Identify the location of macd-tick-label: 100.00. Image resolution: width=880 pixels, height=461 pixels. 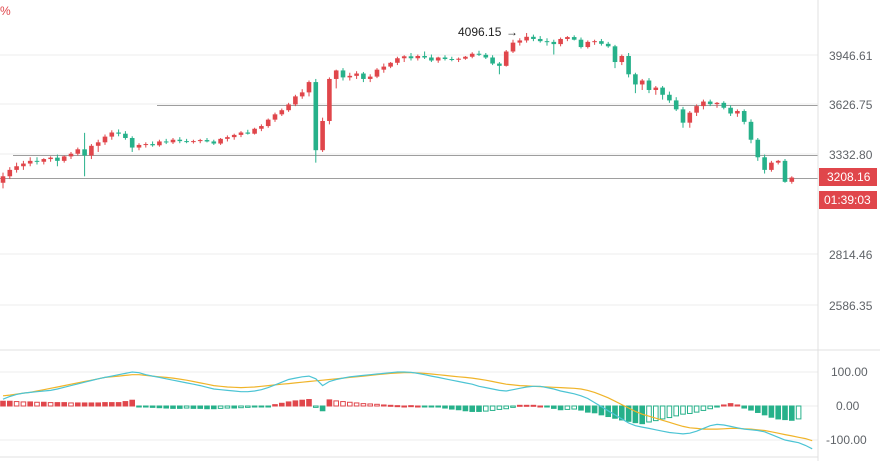
(849, 372).